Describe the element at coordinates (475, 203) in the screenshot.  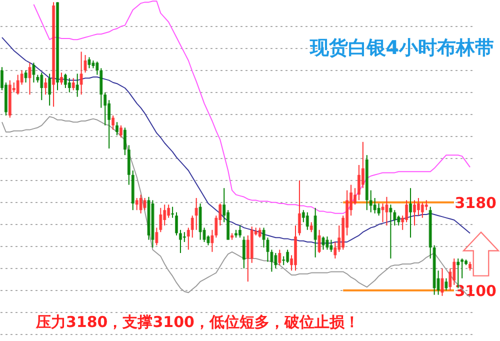
I see `y-tick-label: 3180` at that location.